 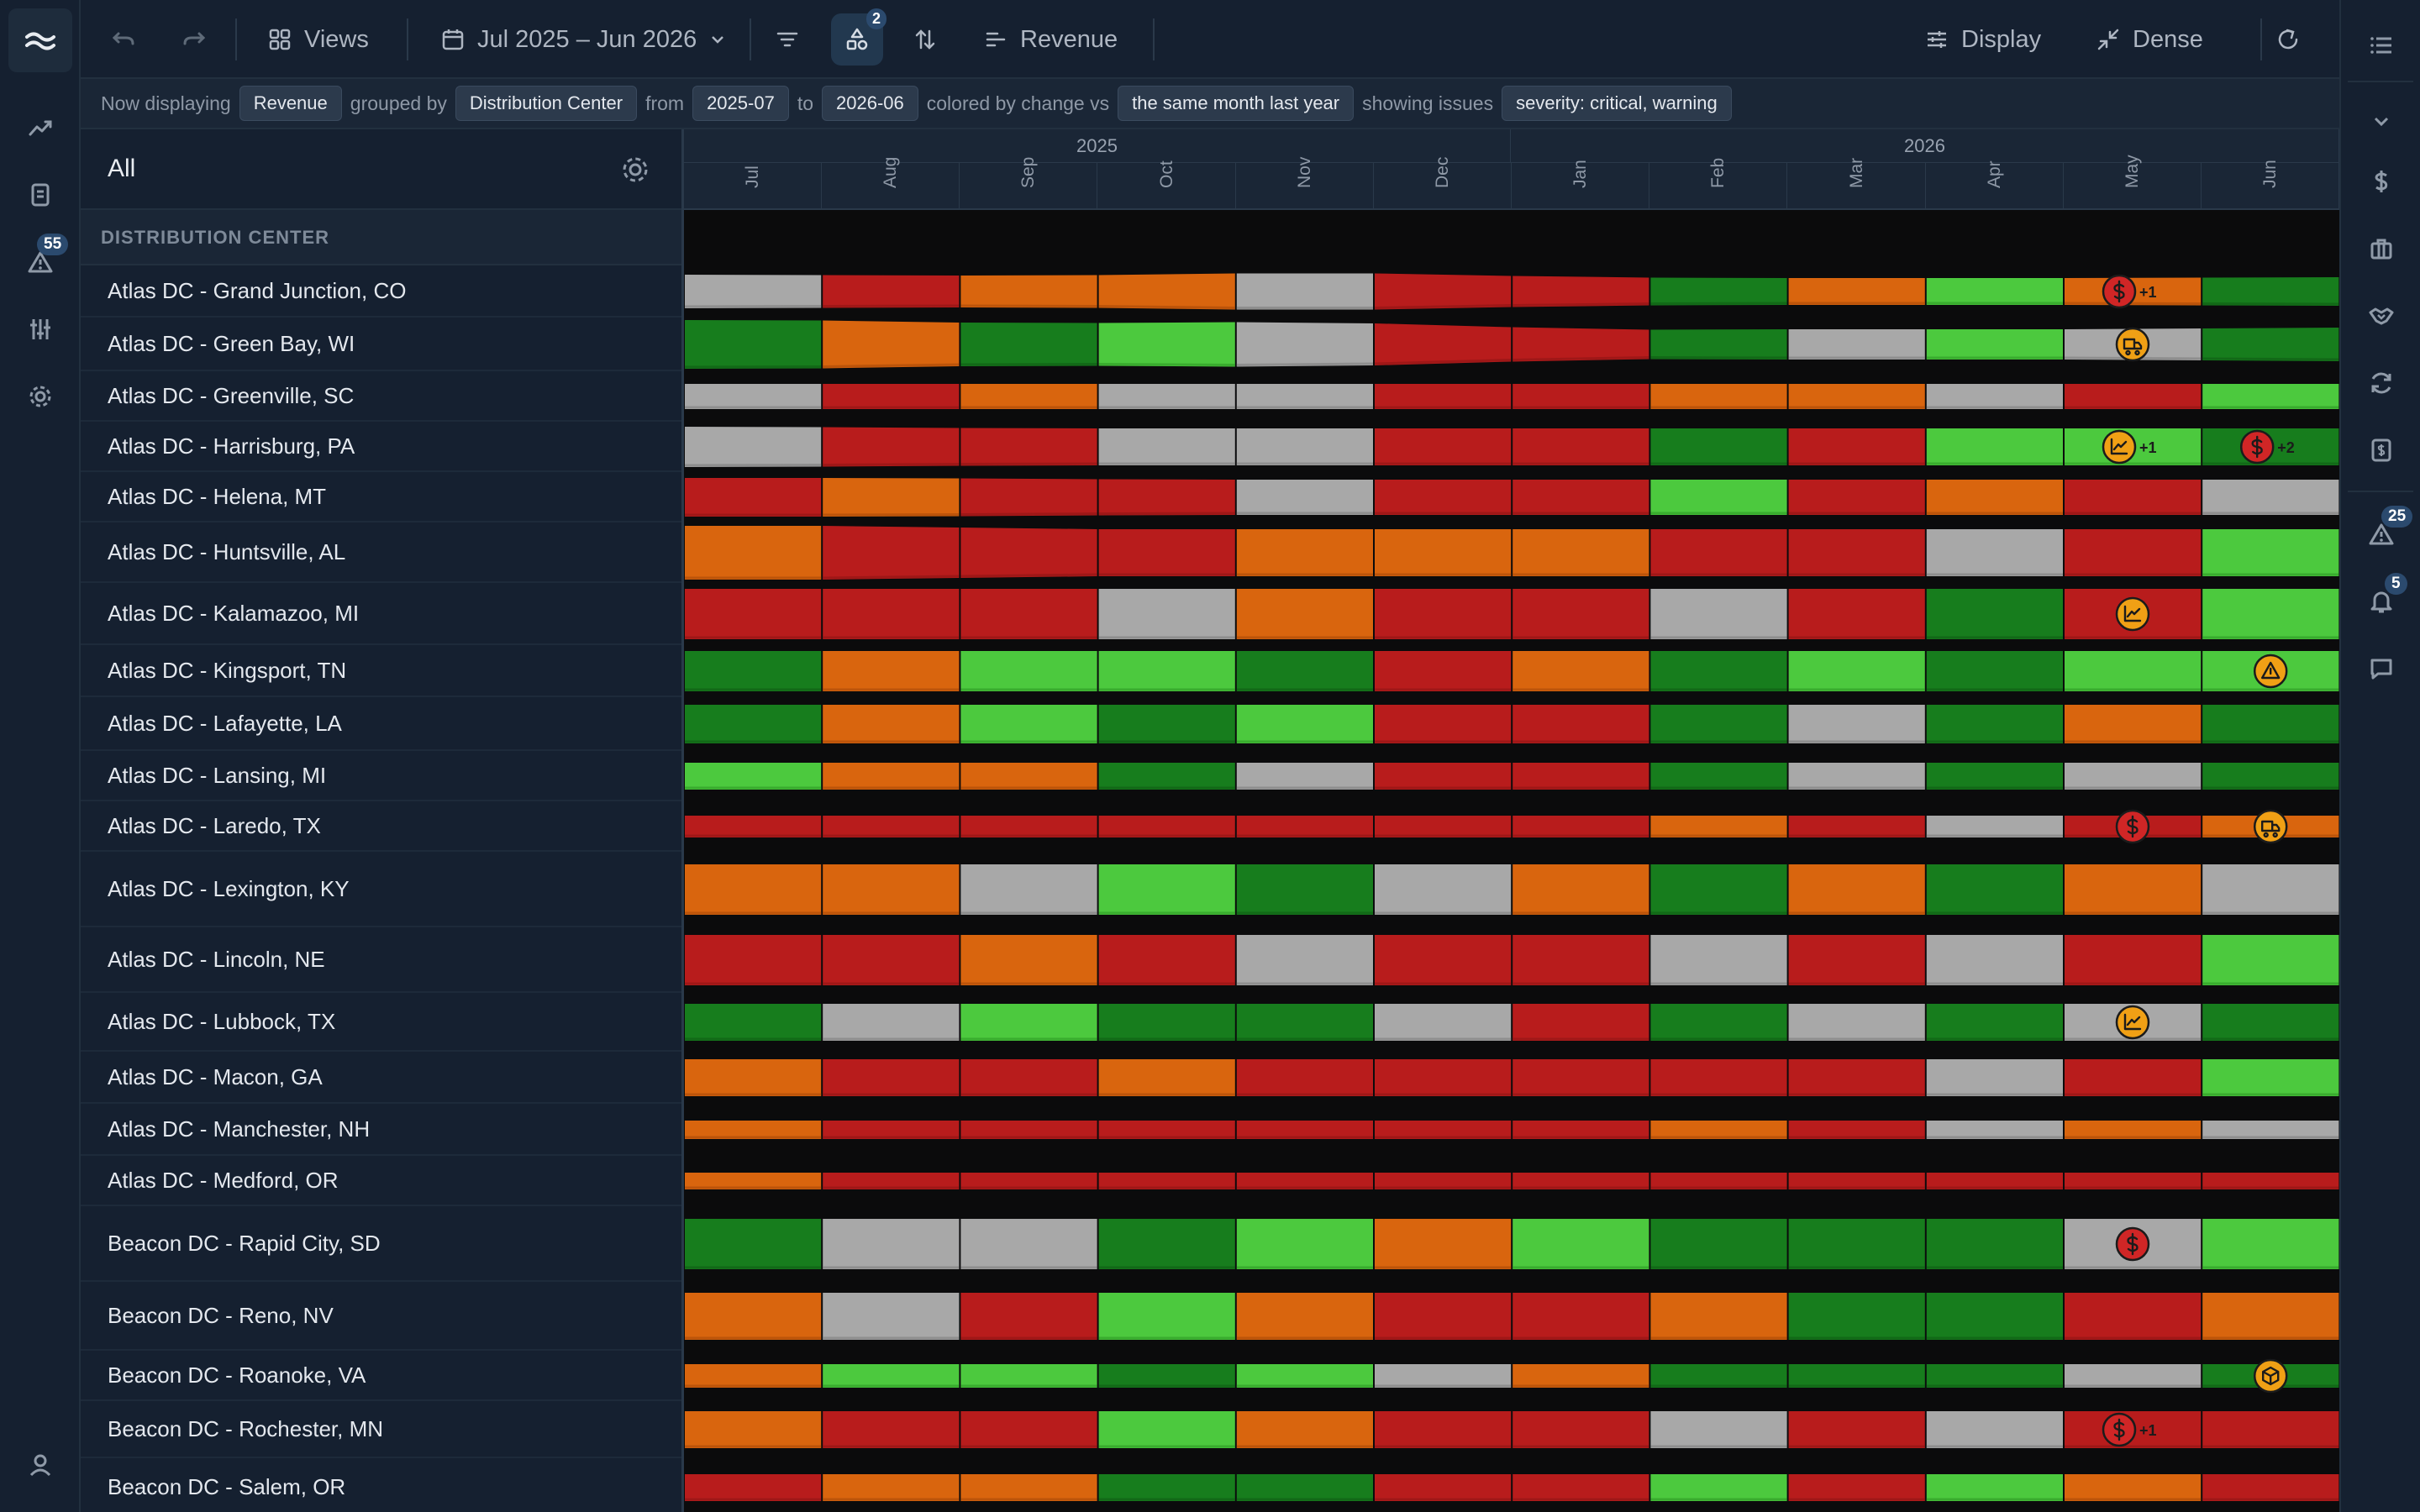 What do you see at coordinates (381, 1316) in the screenshot?
I see `row-label: Beacon DC - Reno, NV` at bounding box center [381, 1316].